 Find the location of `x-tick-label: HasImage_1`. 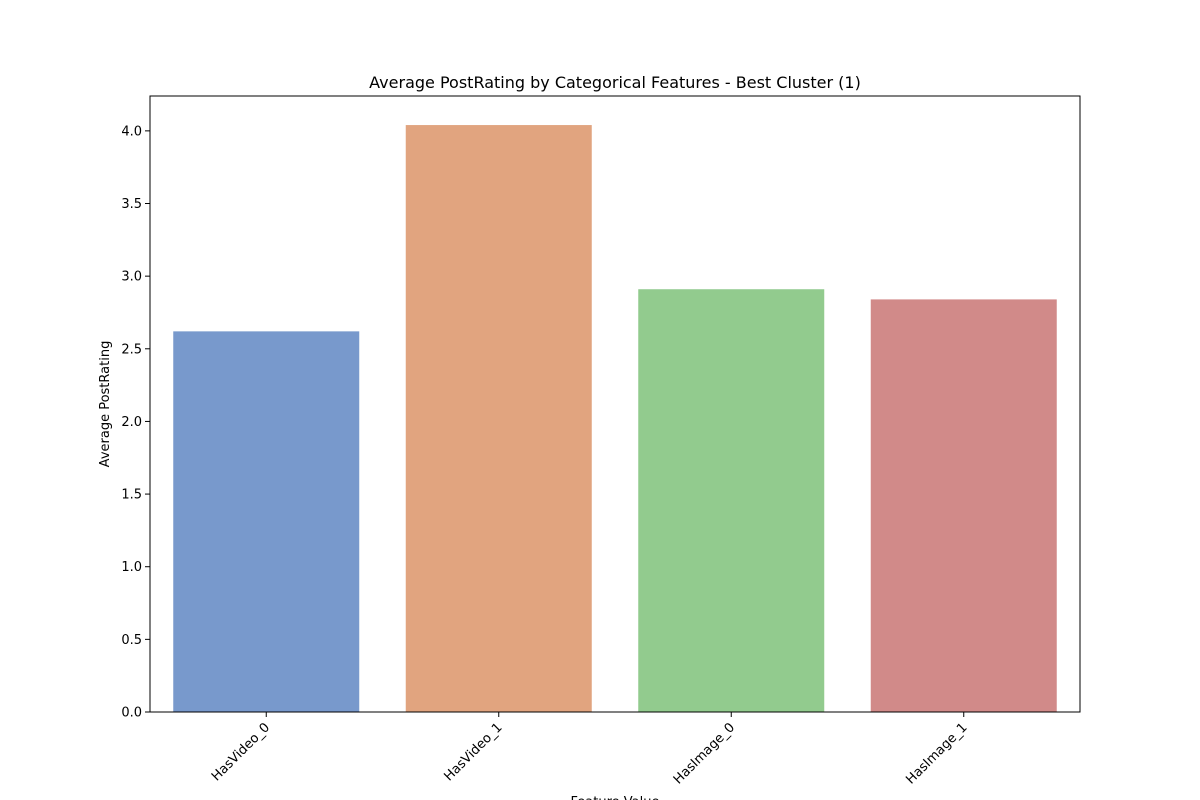

x-tick-label: HasImage_1 is located at coordinates (936, 753).